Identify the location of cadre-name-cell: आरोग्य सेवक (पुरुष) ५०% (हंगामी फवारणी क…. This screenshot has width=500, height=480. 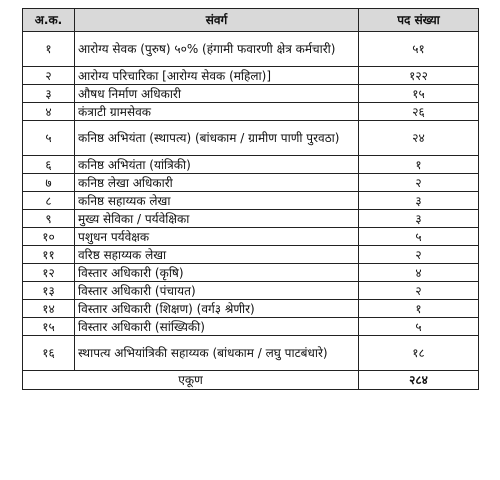
(216, 49).